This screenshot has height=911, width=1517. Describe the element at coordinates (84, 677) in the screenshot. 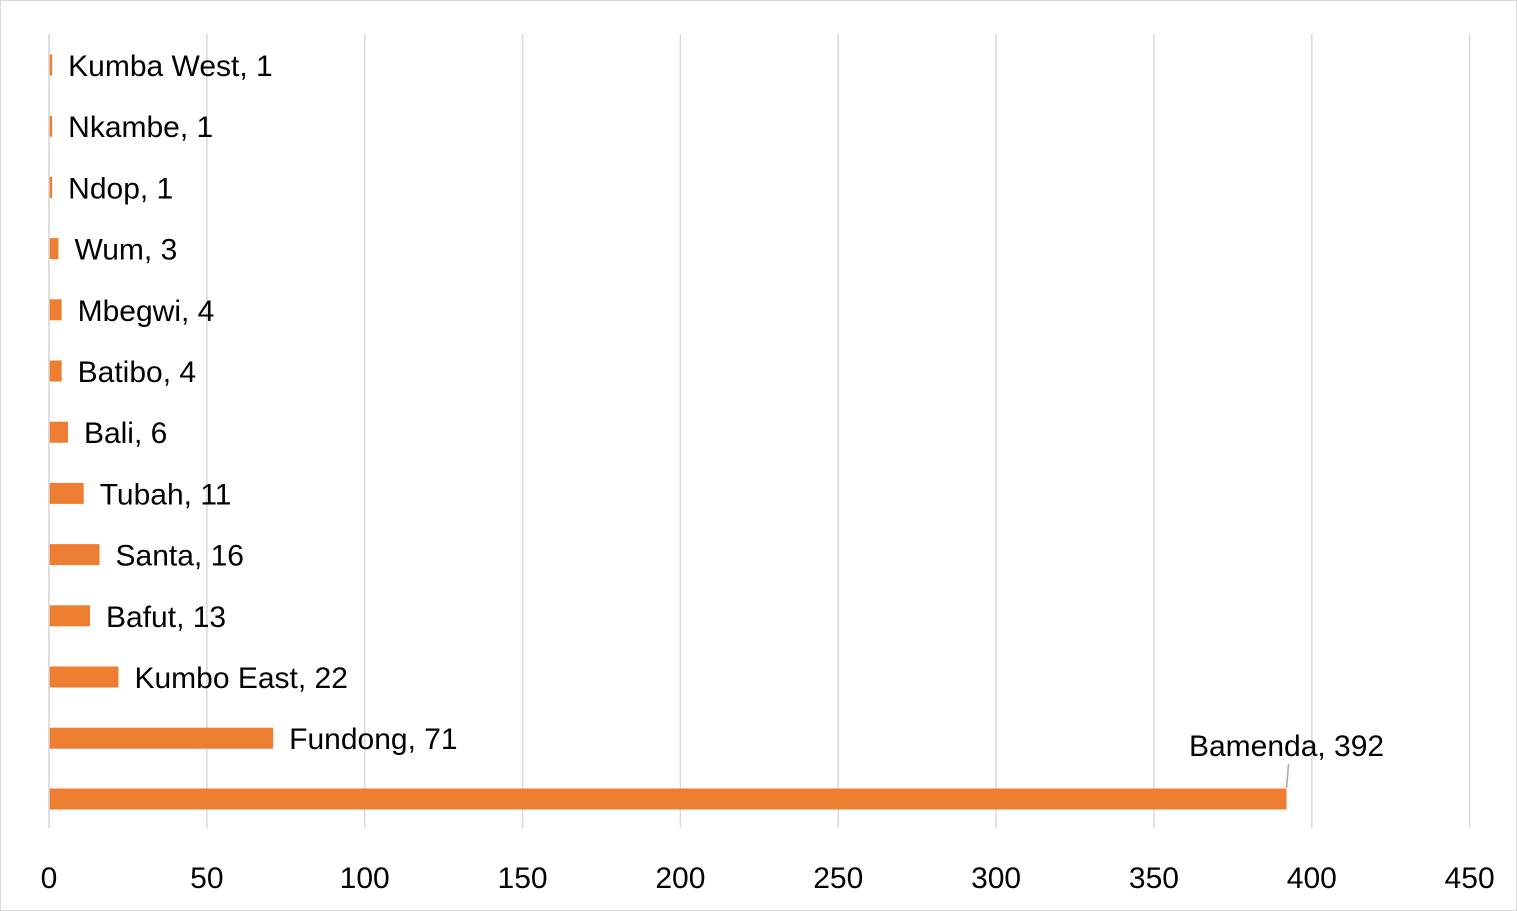

I see `bar-kumbo-east` at that location.